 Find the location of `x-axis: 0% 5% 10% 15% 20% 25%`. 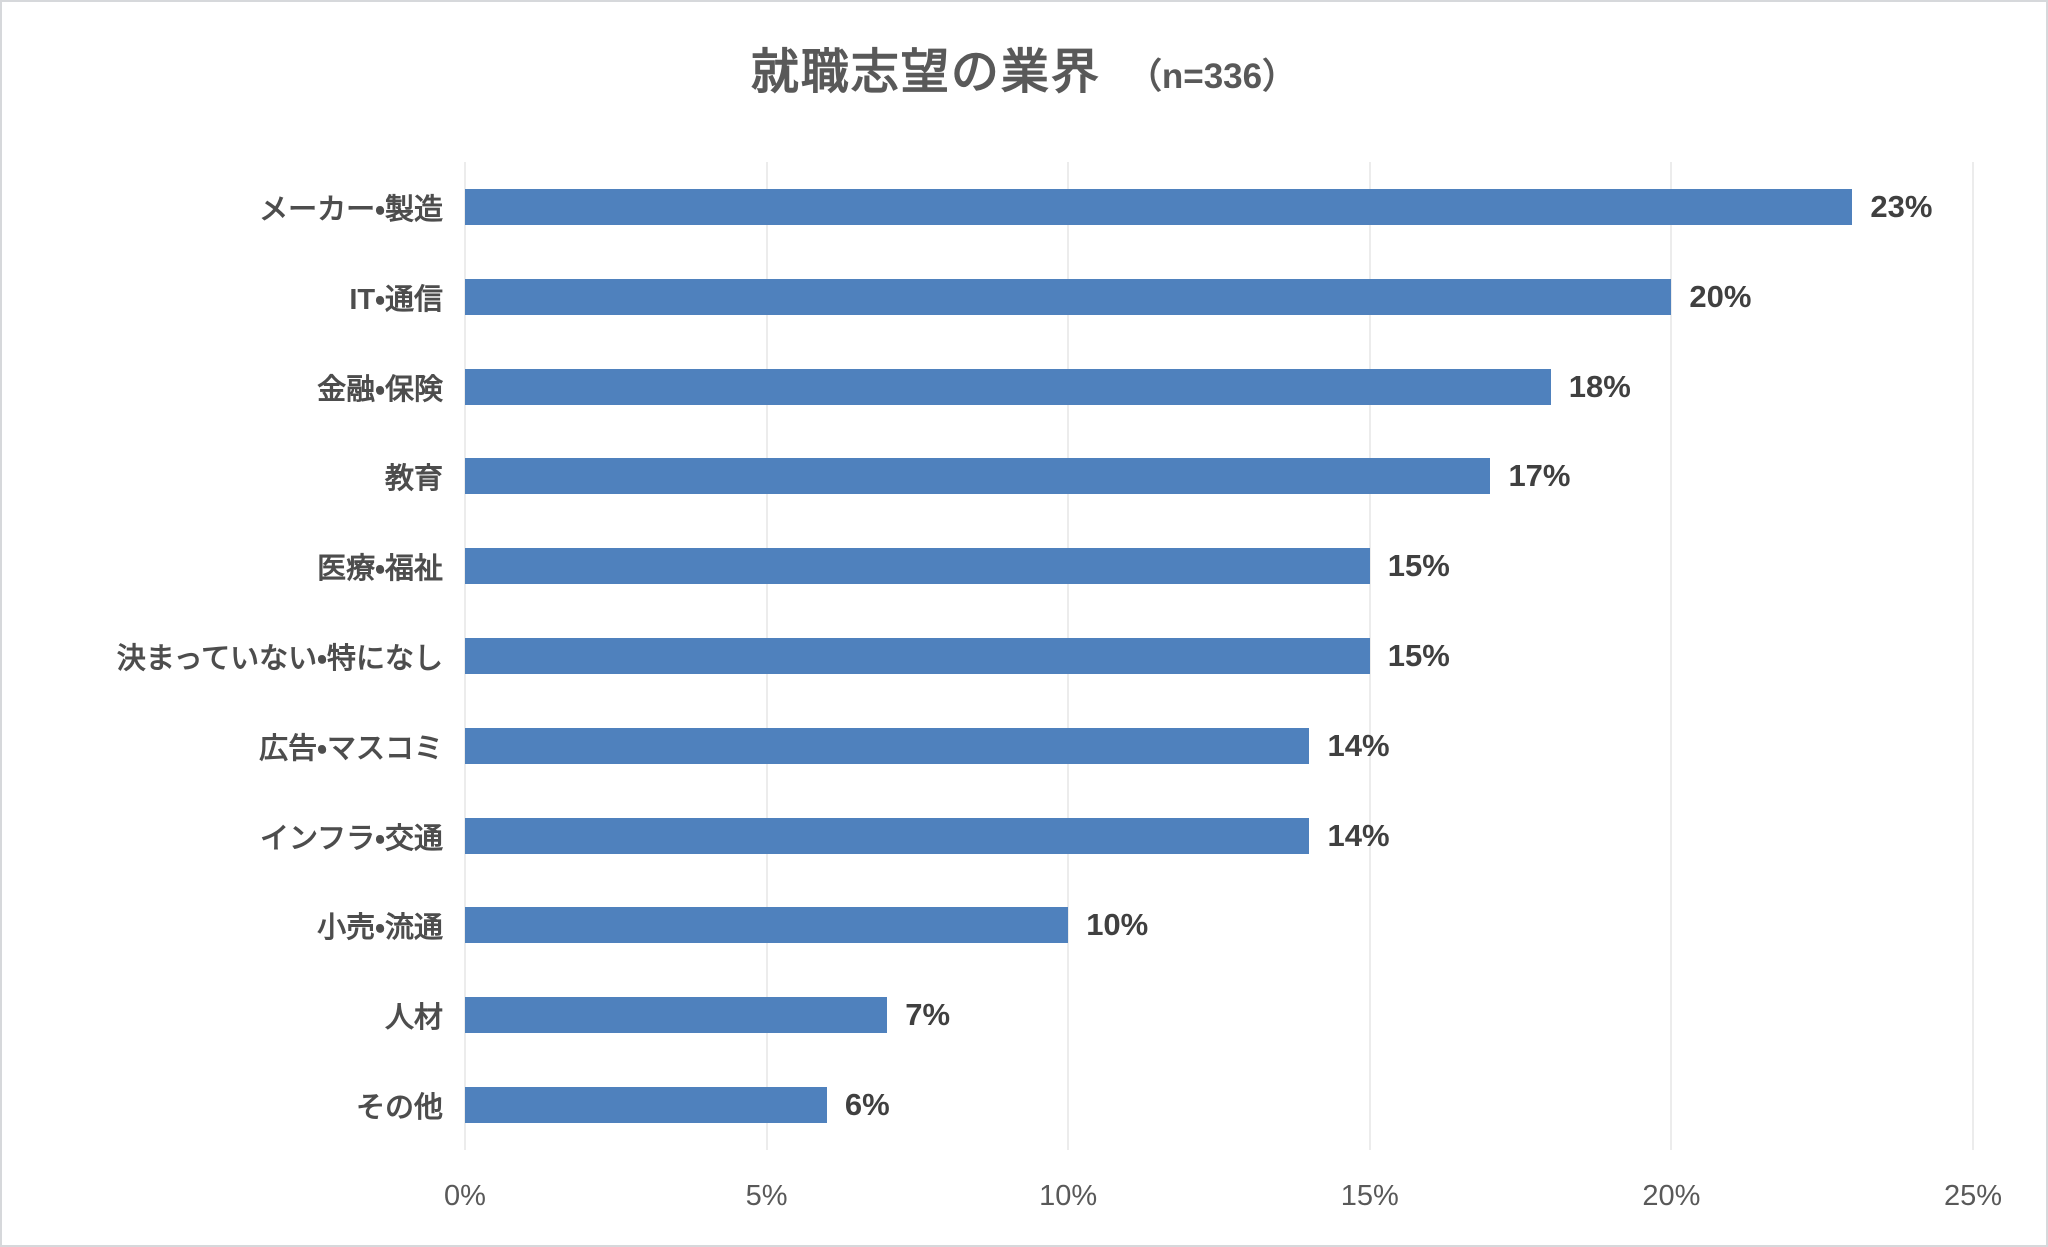

x-axis: 0% 5% 10% 15% 20% 25% is located at coordinates (1223, 1199).